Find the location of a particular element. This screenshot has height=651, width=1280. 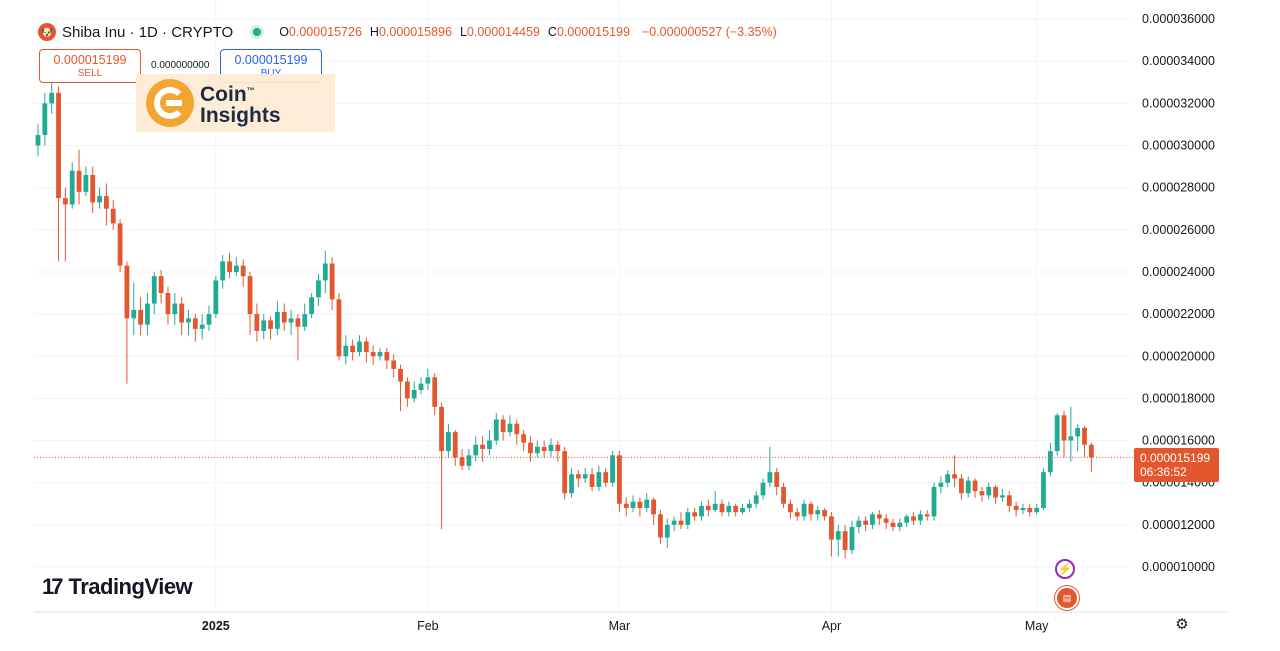

coin-insights-watermark: Coin™ Insights is located at coordinates (235, 103).